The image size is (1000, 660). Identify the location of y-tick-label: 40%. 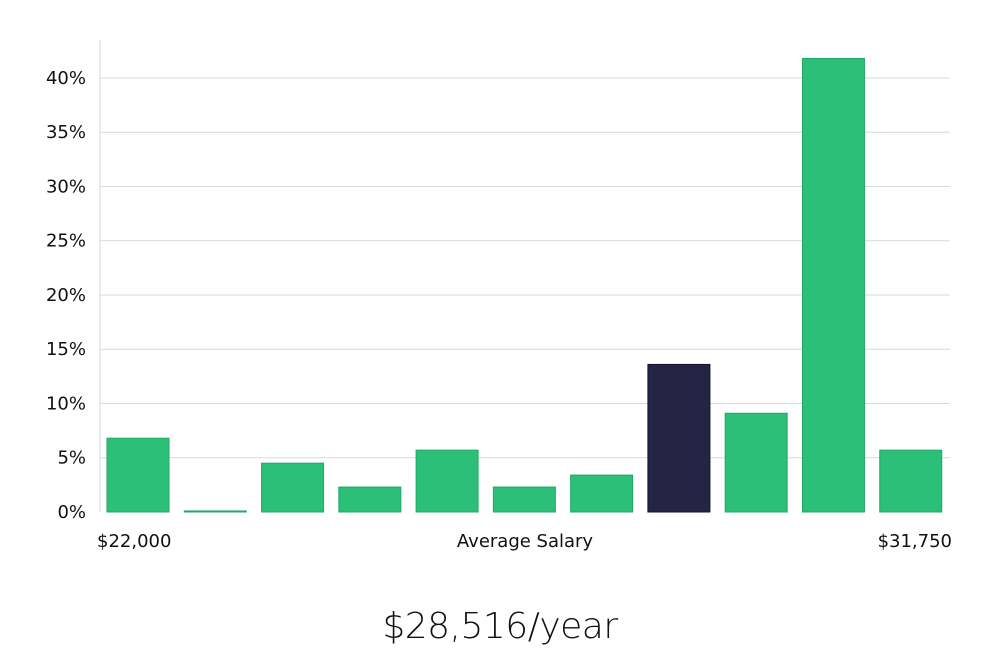
(66, 78).